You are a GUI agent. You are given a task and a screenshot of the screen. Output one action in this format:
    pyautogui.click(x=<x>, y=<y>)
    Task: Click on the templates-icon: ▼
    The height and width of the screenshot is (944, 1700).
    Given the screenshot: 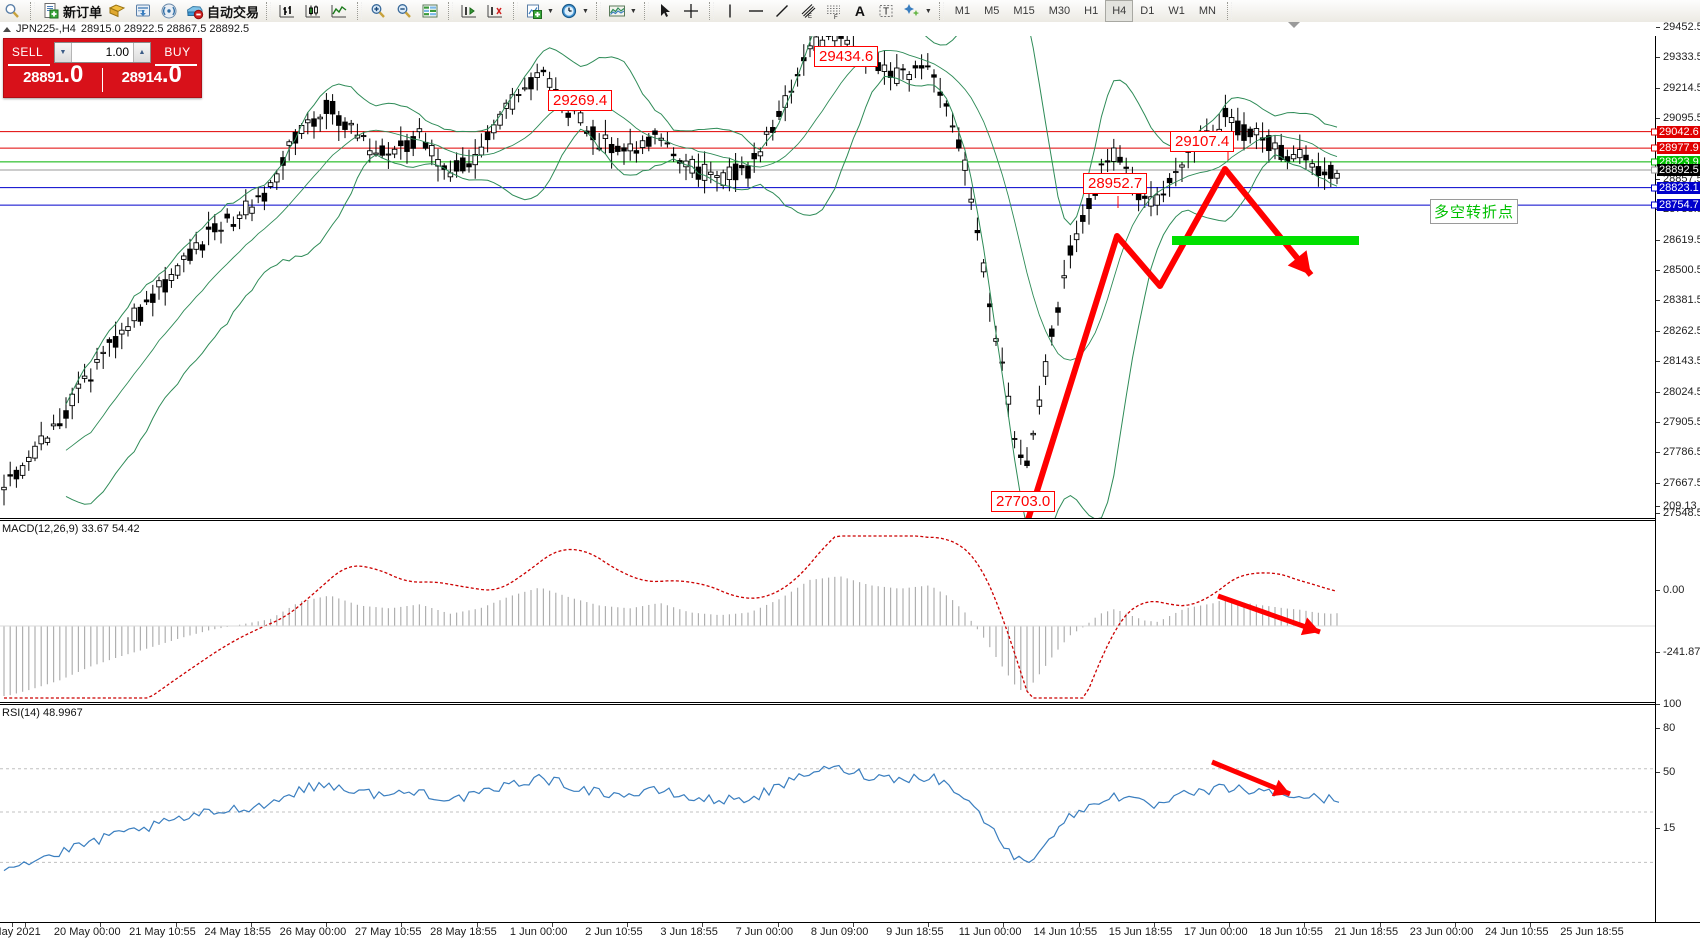 What is the action you would take?
    pyautogui.click(x=622, y=11)
    